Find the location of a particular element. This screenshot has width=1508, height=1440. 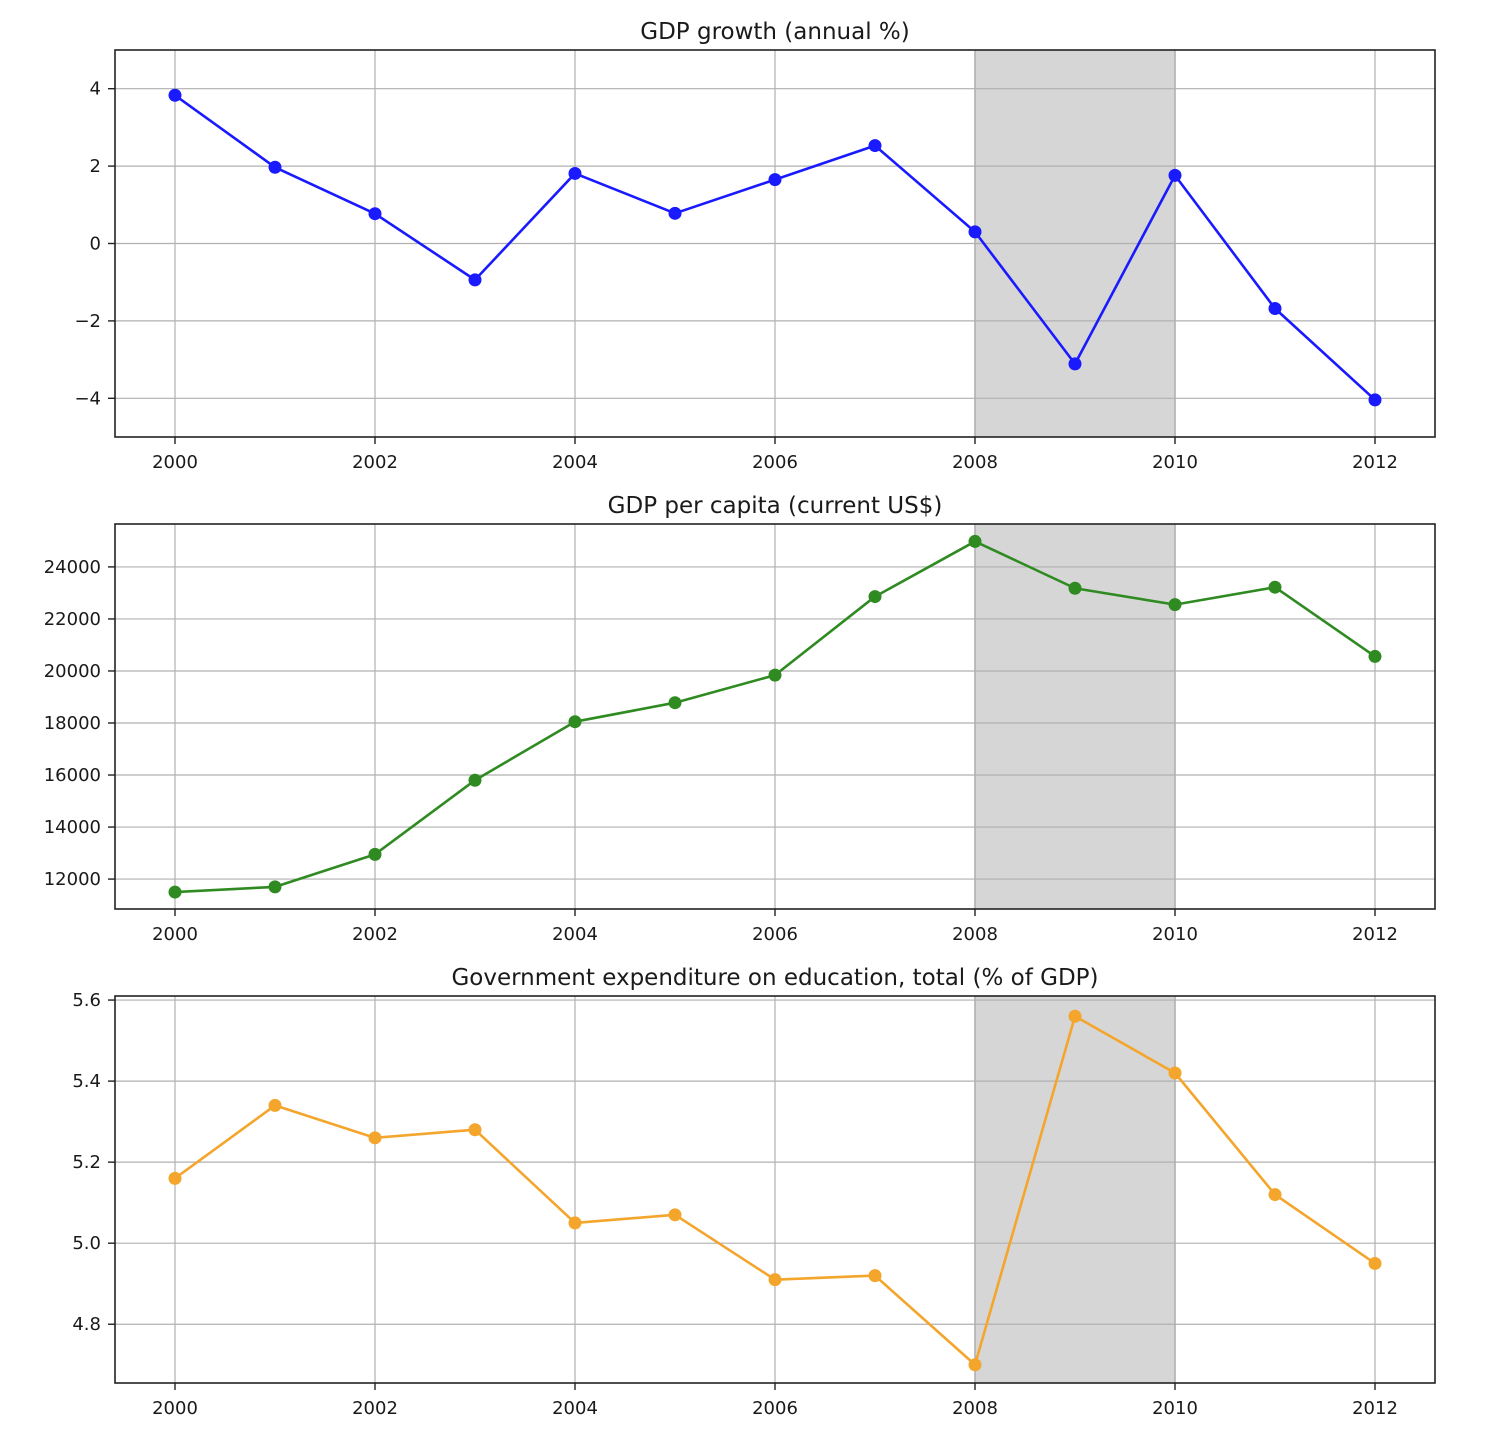

chart-3-y-tick-label-0: 4.8 is located at coordinates (86, 1324).